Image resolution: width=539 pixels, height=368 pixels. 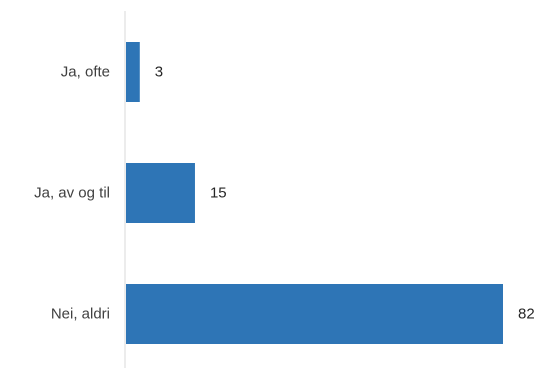 I want to click on category-label-2: Ja, av og til, so click(x=72, y=193).